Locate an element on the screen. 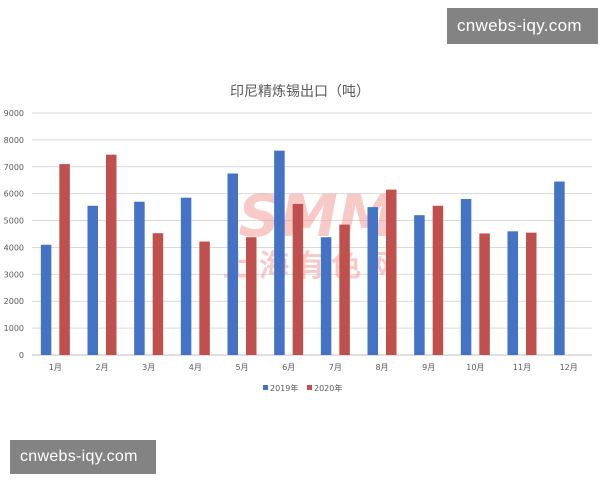 The image size is (600, 480). x-tick-label: 3月 is located at coordinates (148, 367).